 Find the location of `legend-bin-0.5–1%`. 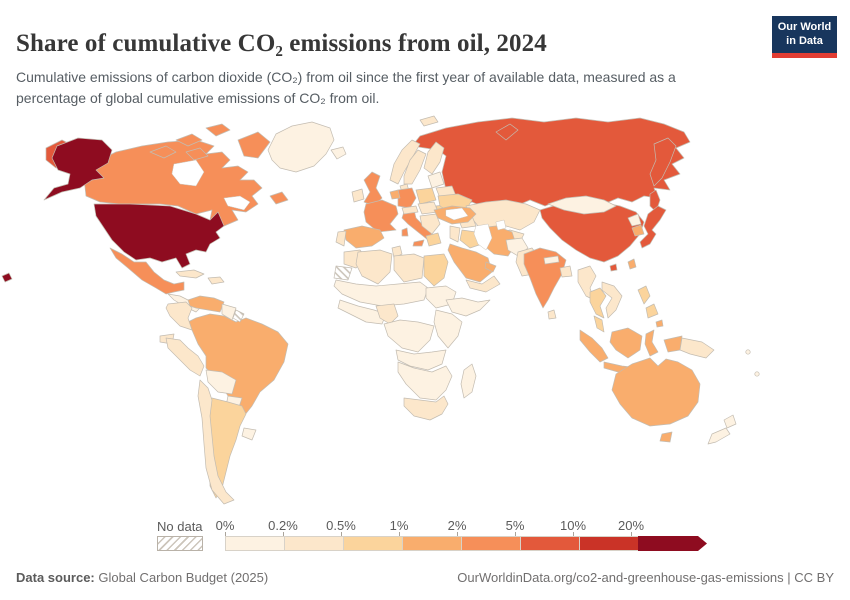

legend-bin-0.5–1% is located at coordinates (373, 543).